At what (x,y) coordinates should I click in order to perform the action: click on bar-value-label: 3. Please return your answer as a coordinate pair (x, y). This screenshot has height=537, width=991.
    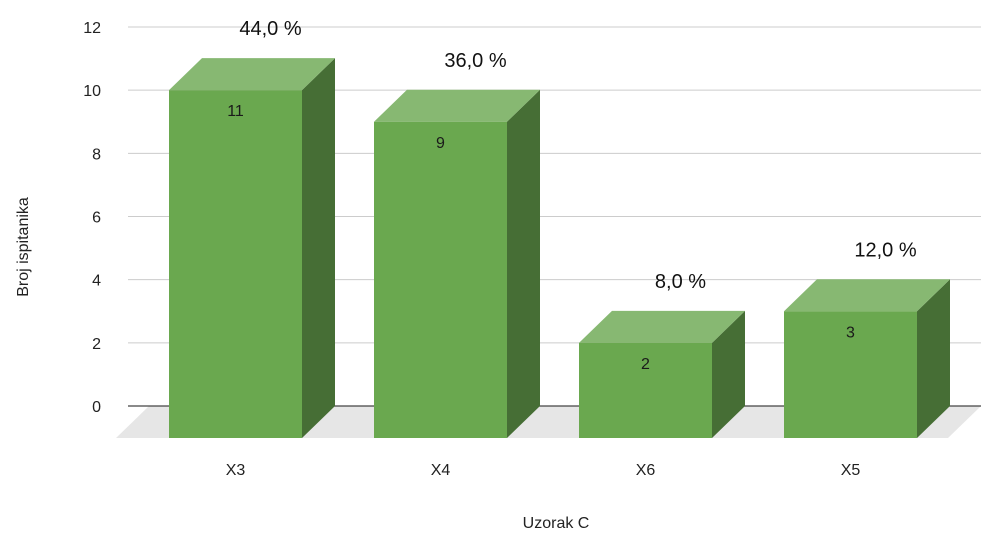
    Looking at the image, I should click on (850, 332).